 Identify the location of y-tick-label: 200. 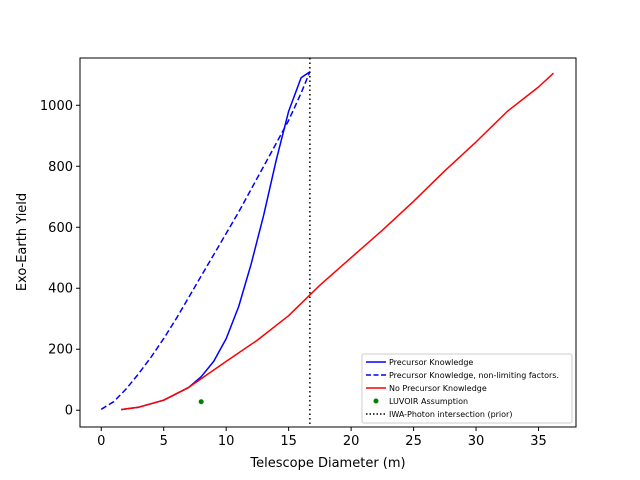
(60, 350).